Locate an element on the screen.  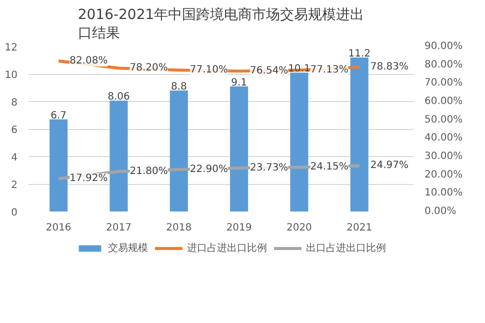
legend-label: 进口占进出口比例 is located at coordinates (227, 248).